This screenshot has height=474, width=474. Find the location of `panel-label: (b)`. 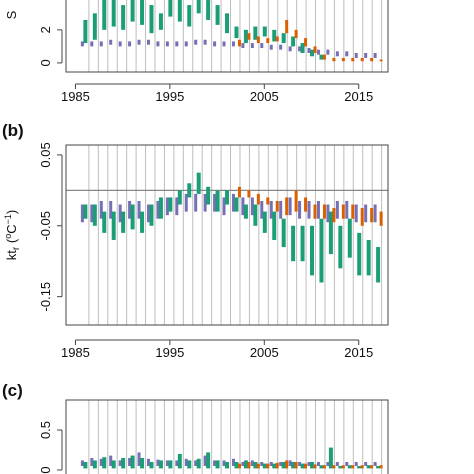

panel-label: (b) is located at coordinates (13, 130).